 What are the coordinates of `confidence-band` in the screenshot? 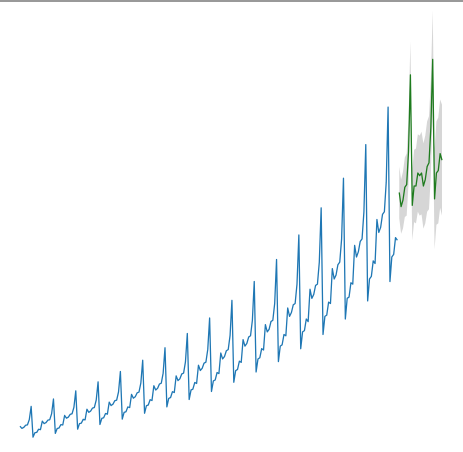 It's located at (420, 130).